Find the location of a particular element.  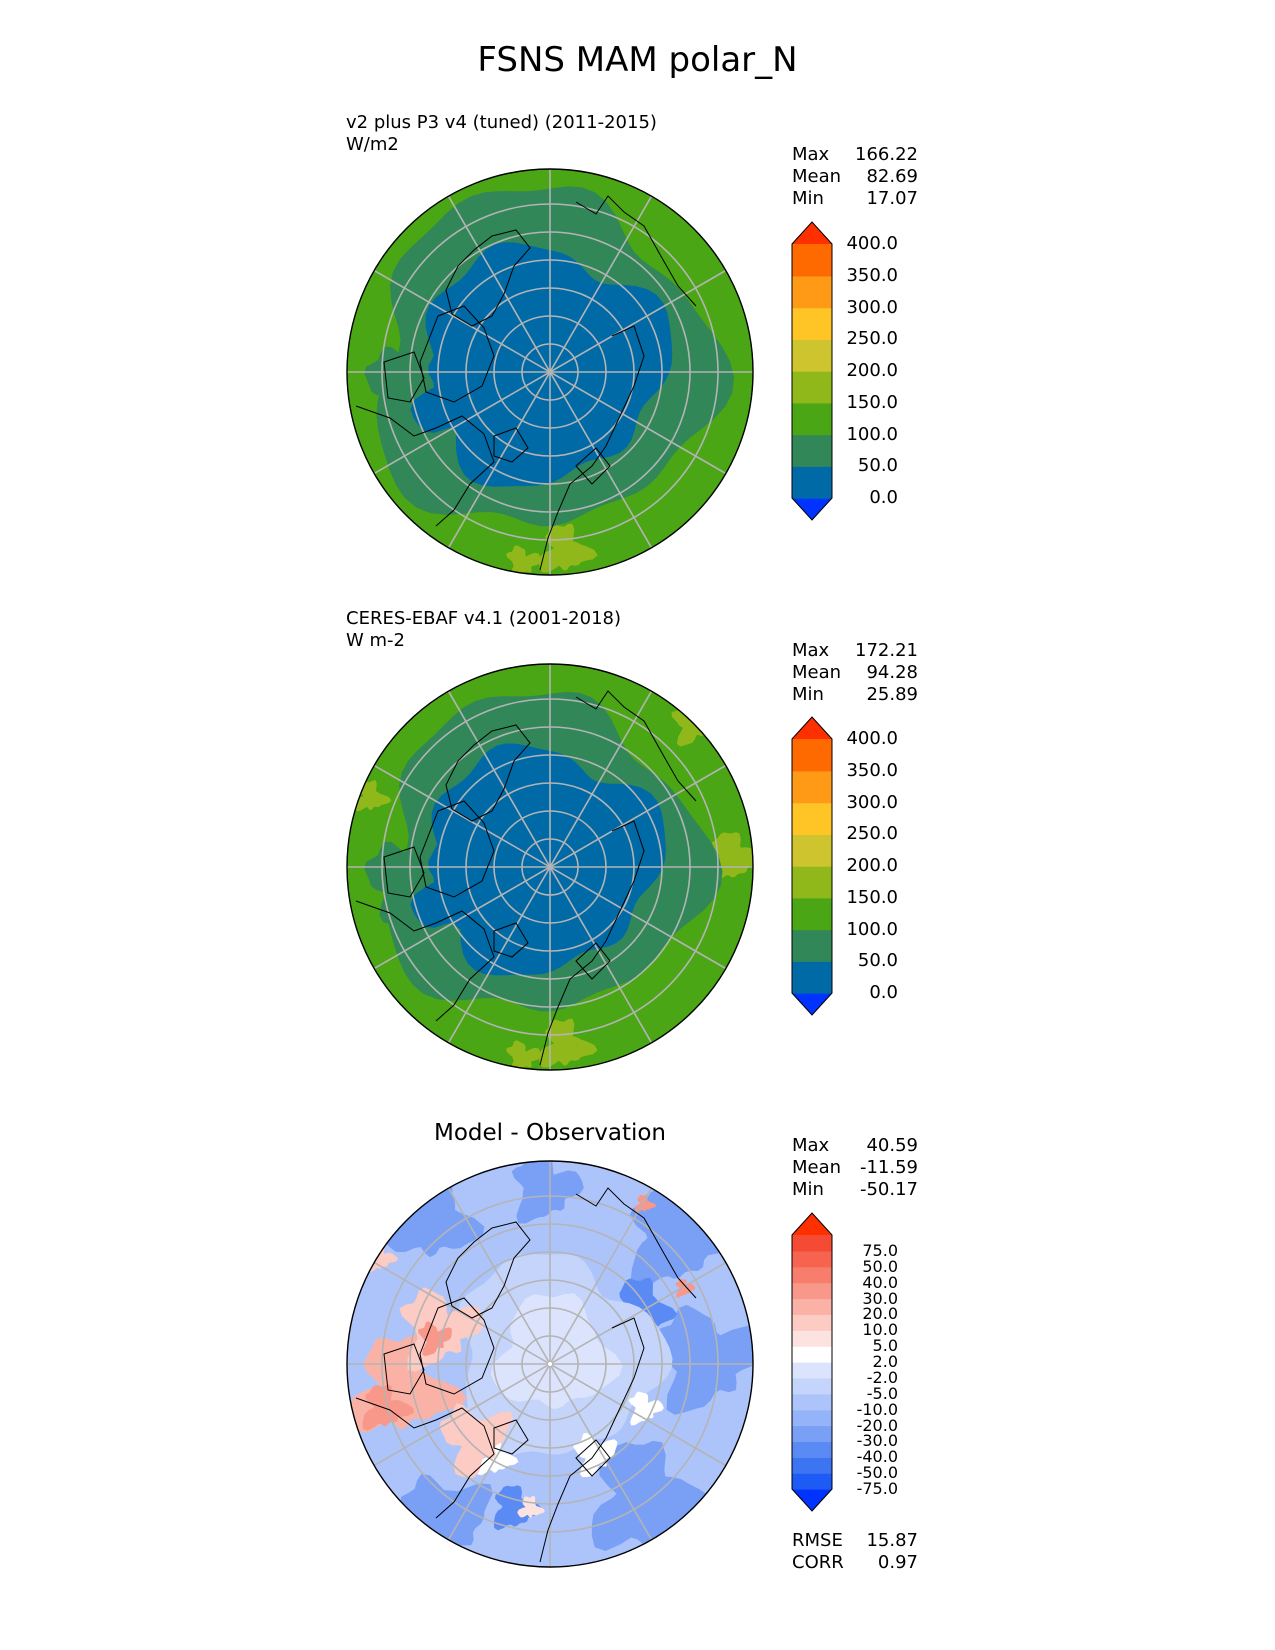

stat-value: 94.28 is located at coordinates (892, 672).